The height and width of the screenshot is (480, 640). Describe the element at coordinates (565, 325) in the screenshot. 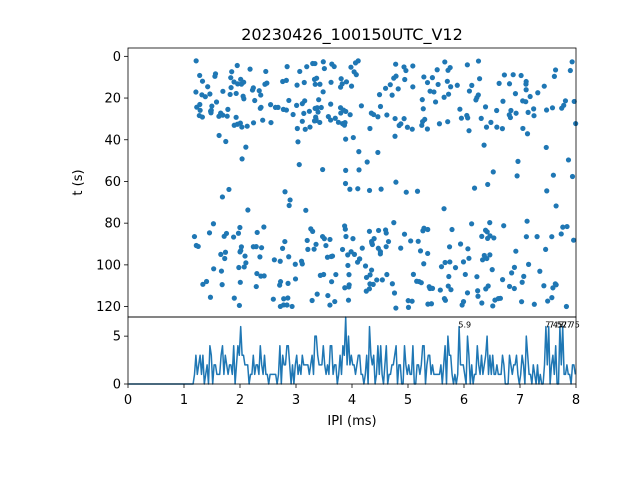

I see `histogram-peak-label: 7.7` at that location.